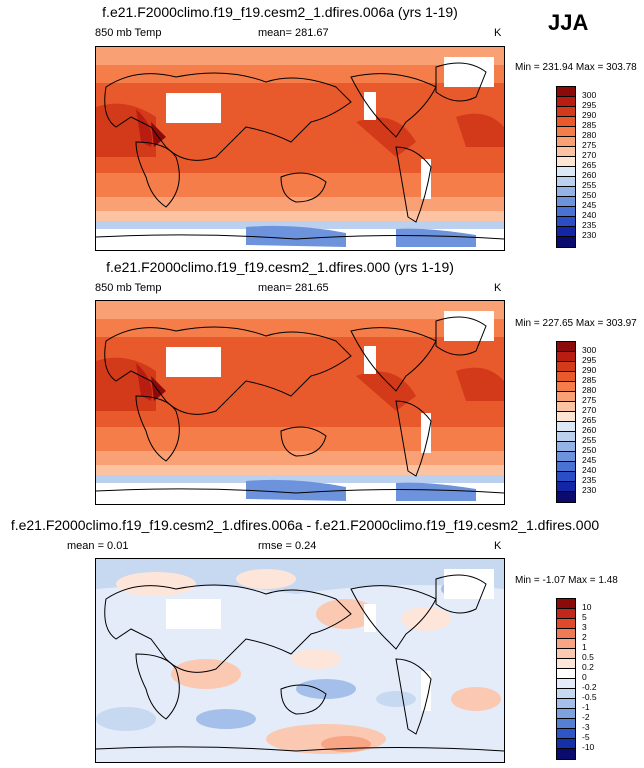 Image resolution: width=644 pixels, height=768 pixels. What do you see at coordinates (587, 607) in the screenshot?
I see `colorbar-tick-label: 10` at bounding box center [587, 607].